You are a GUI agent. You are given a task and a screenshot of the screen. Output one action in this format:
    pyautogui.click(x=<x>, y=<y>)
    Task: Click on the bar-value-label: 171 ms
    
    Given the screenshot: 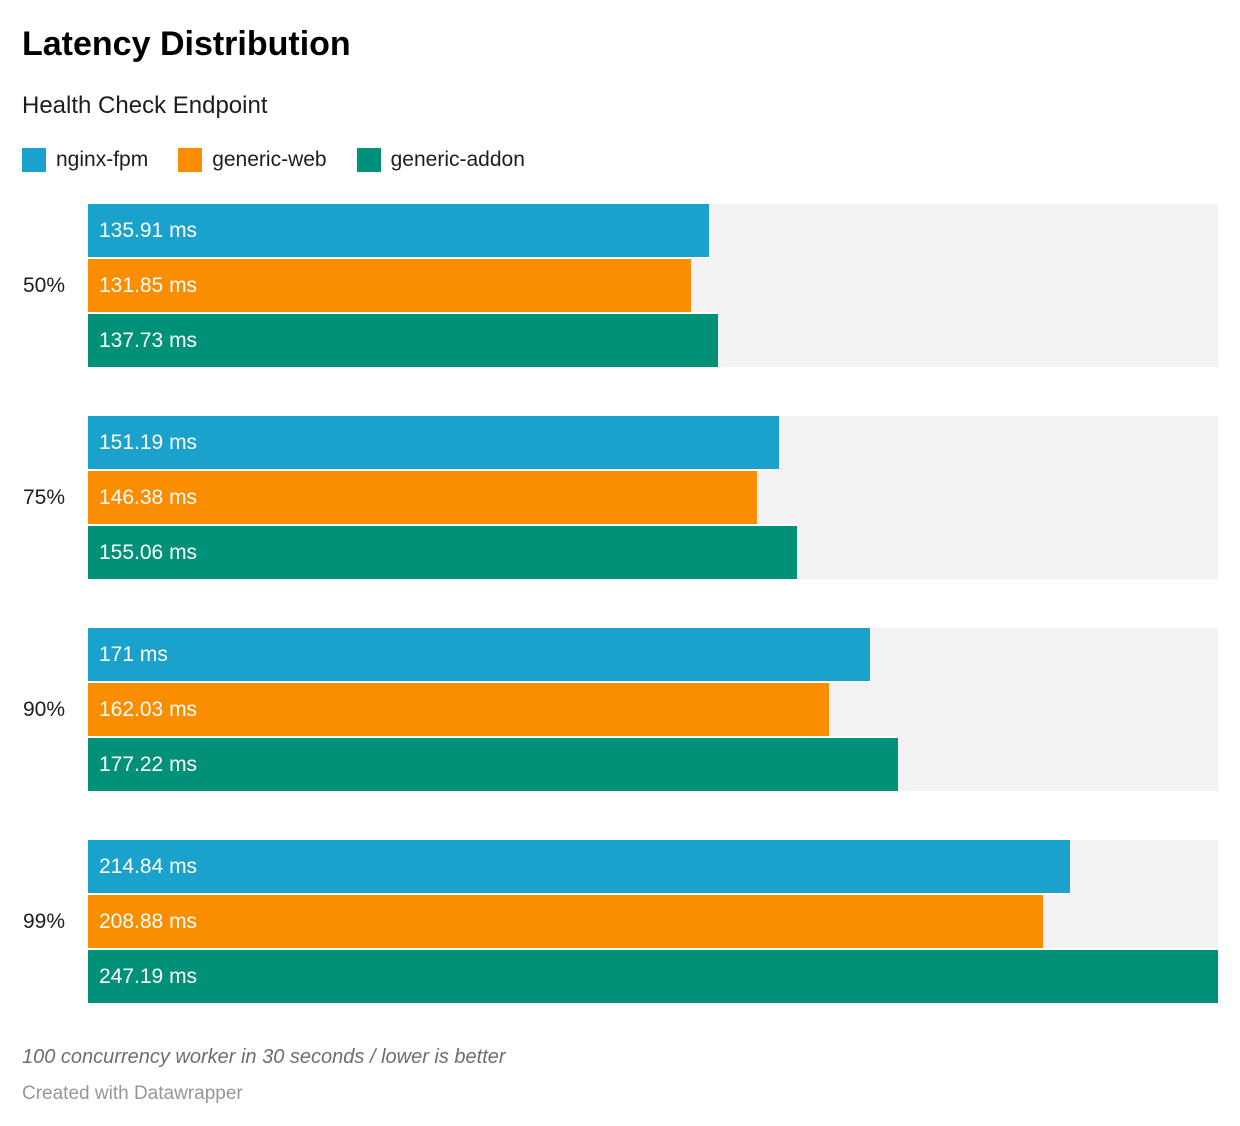 What is the action you would take?
    pyautogui.click(x=133, y=654)
    